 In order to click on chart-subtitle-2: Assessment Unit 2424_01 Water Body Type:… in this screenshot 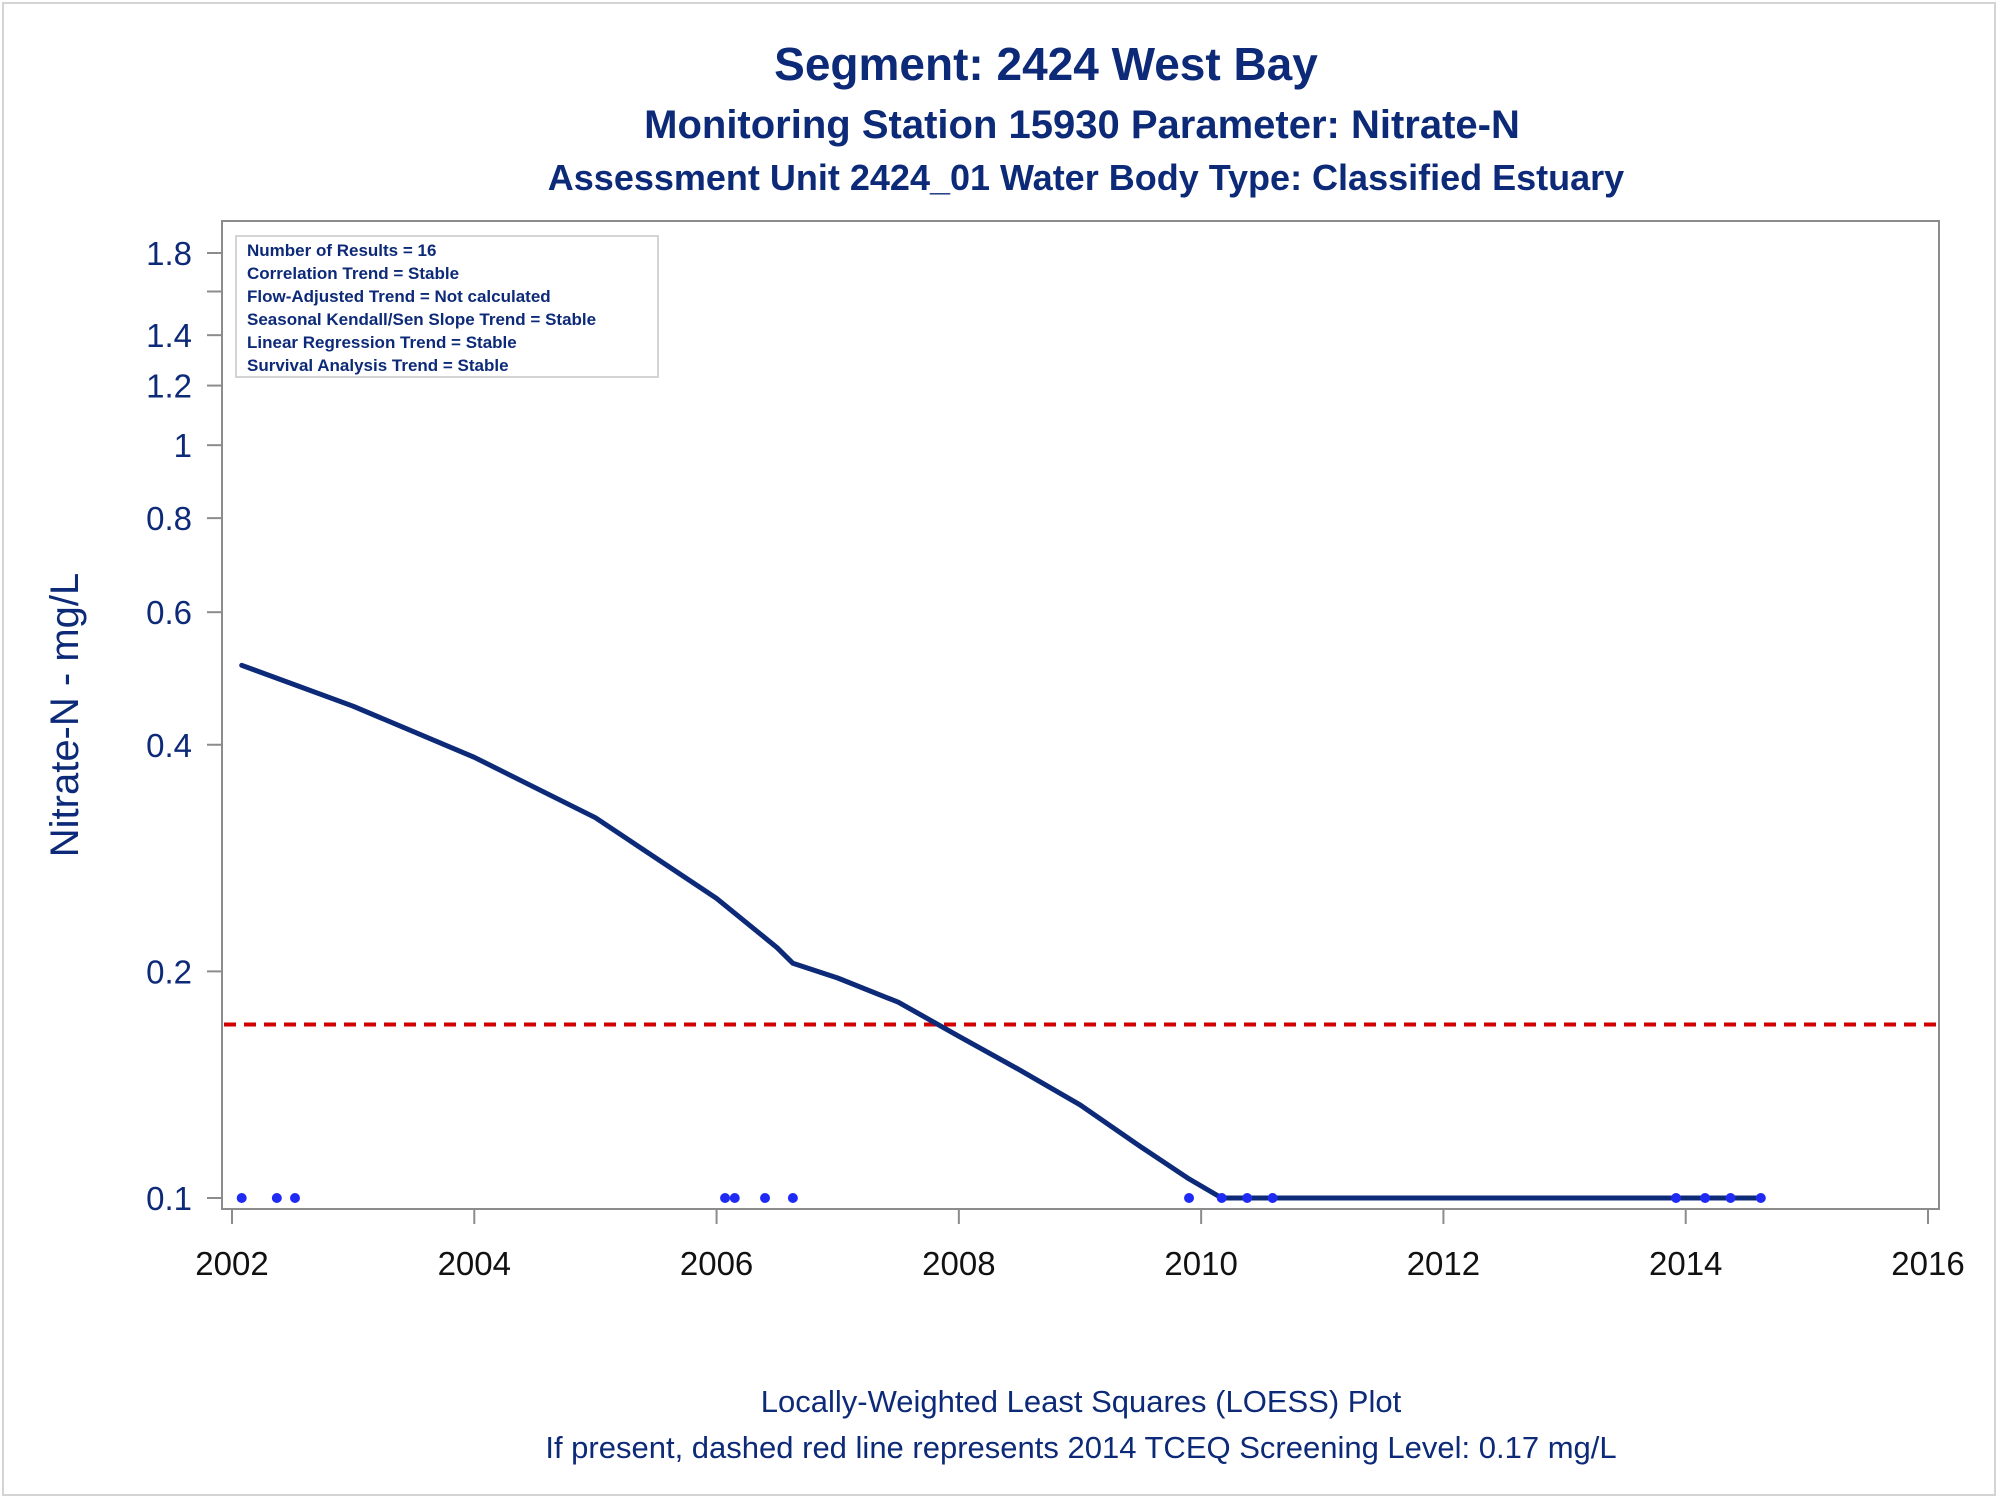, I will do `click(1086, 177)`.